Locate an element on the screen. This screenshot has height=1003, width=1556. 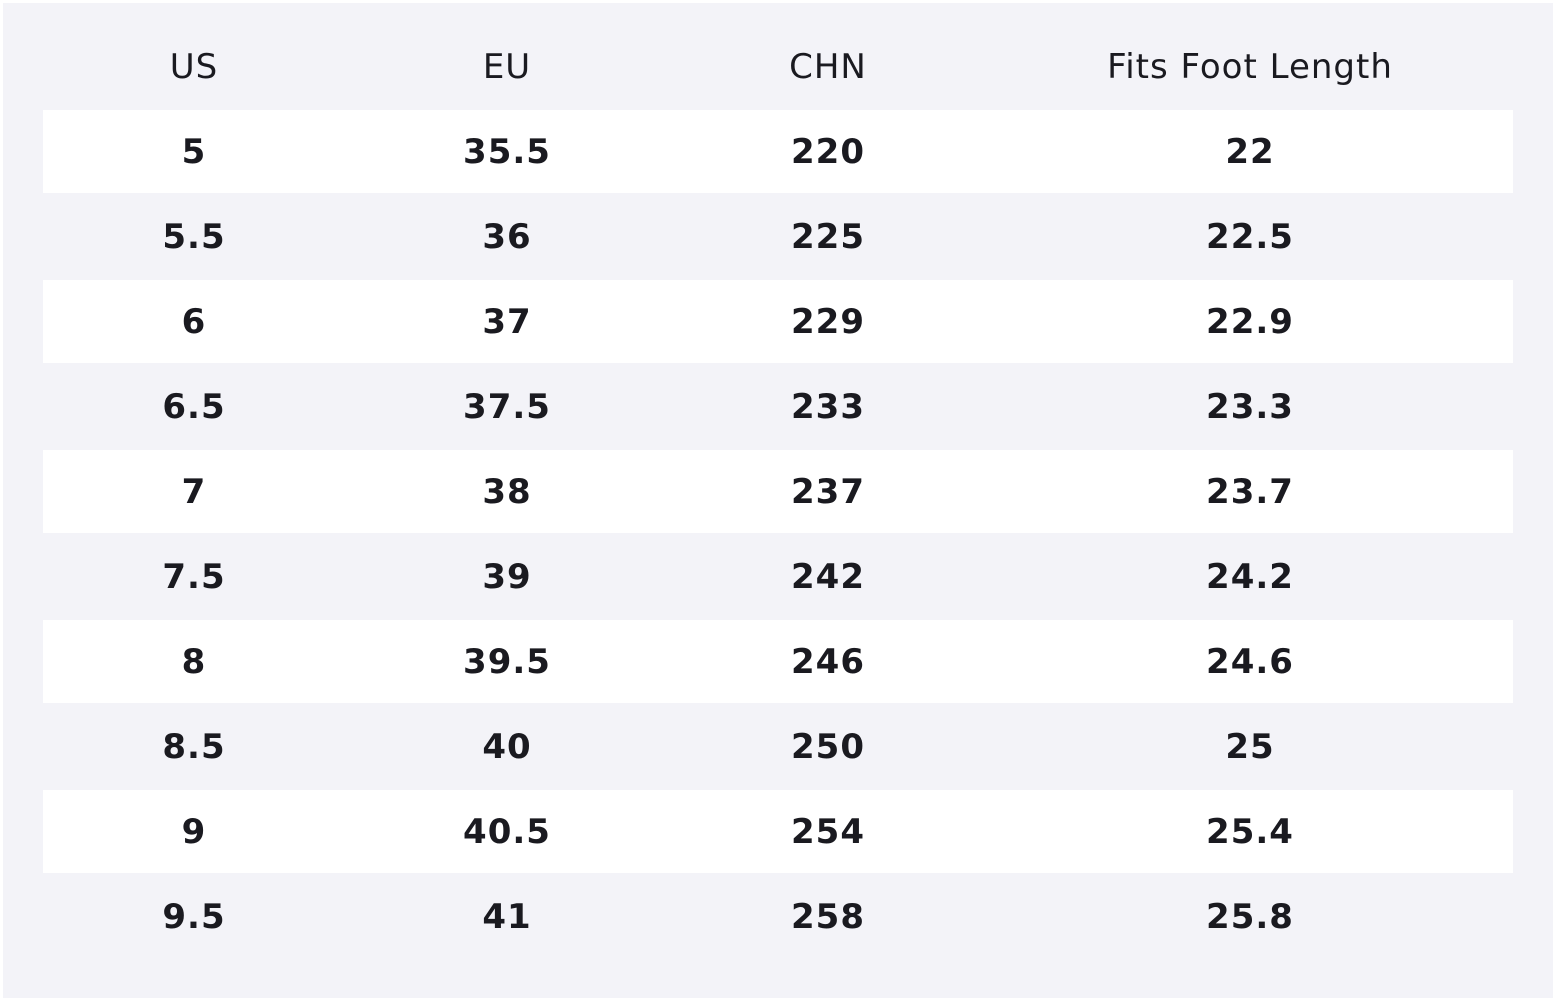
table-cell: 22 is located at coordinates (1250, 151).